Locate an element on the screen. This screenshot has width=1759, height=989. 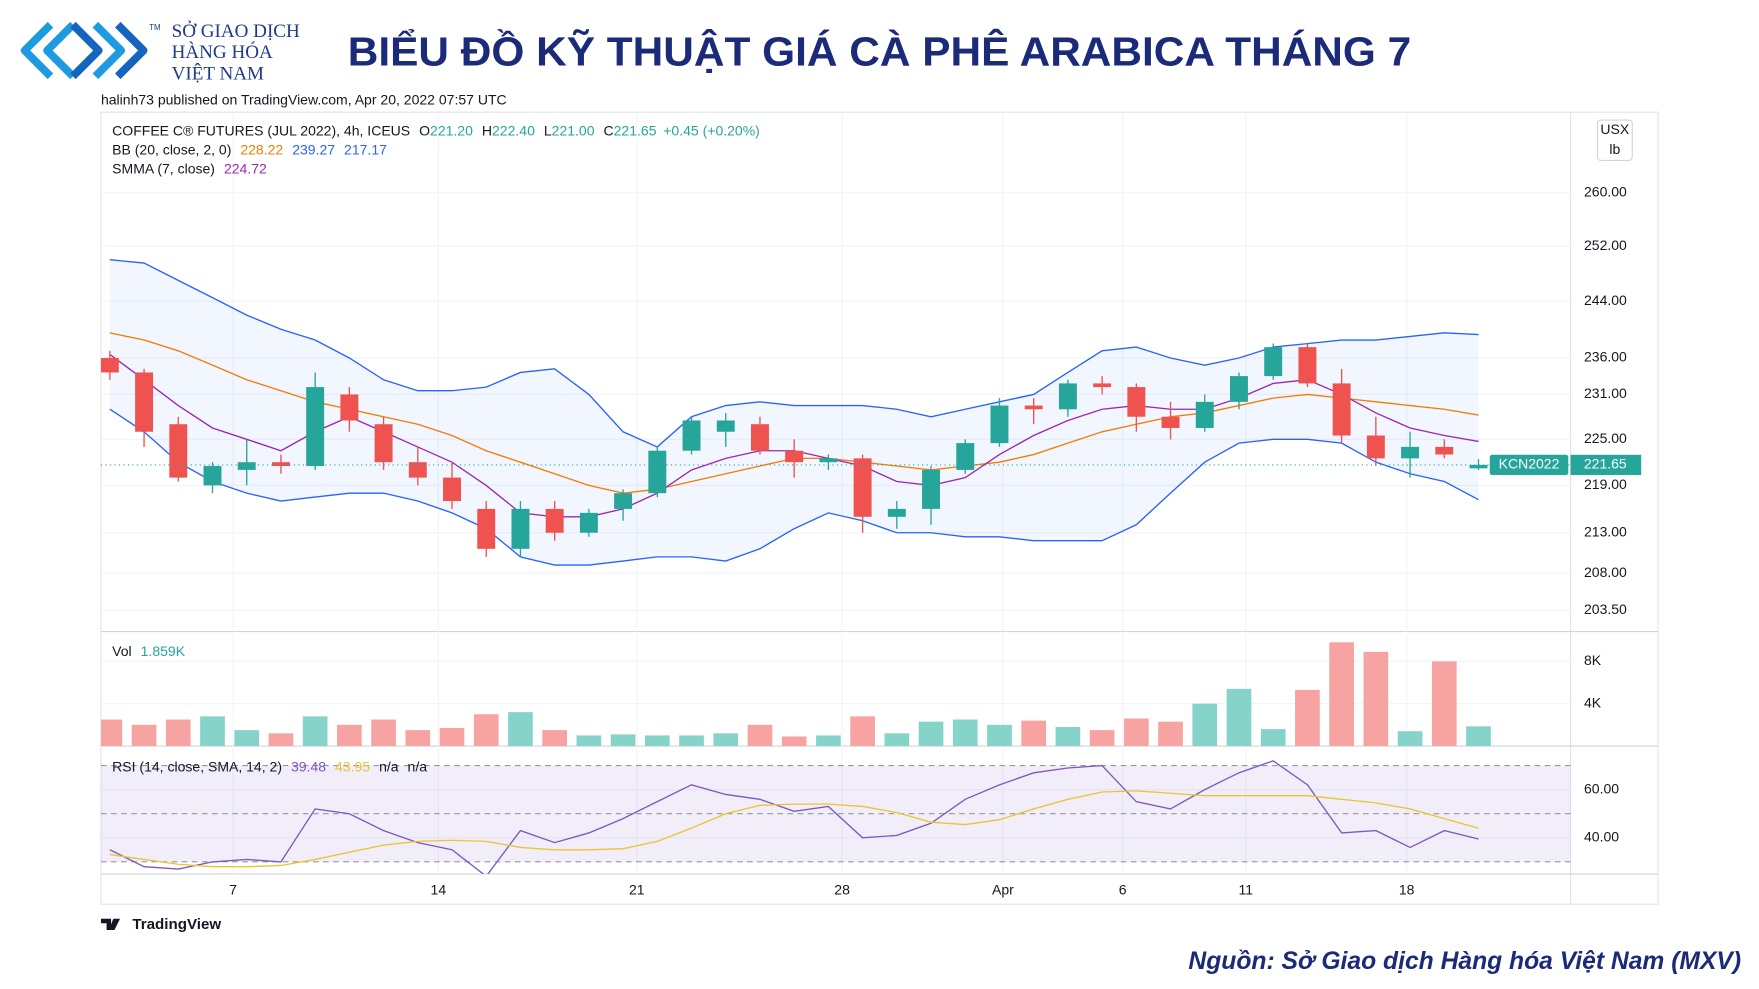
x-tick-label: Apr is located at coordinates (1003, 889).